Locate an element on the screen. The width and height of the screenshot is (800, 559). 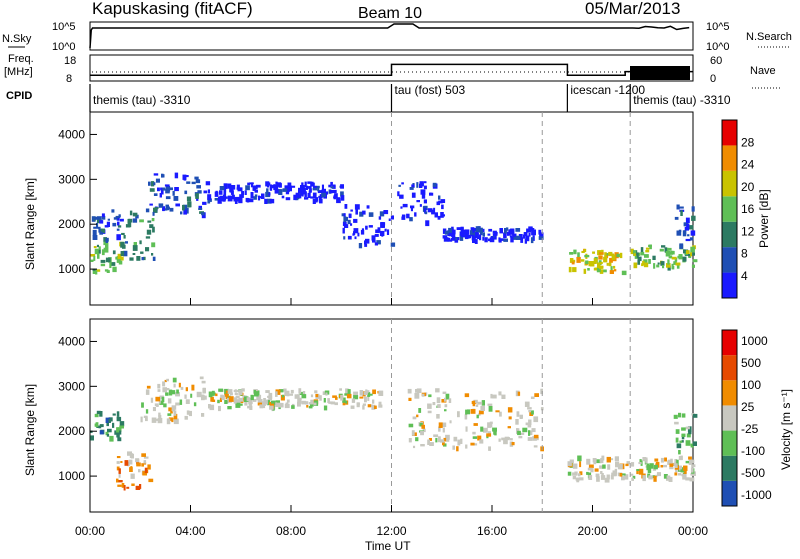
y-tick-label: 1000 is located at coordinates (71, 476).